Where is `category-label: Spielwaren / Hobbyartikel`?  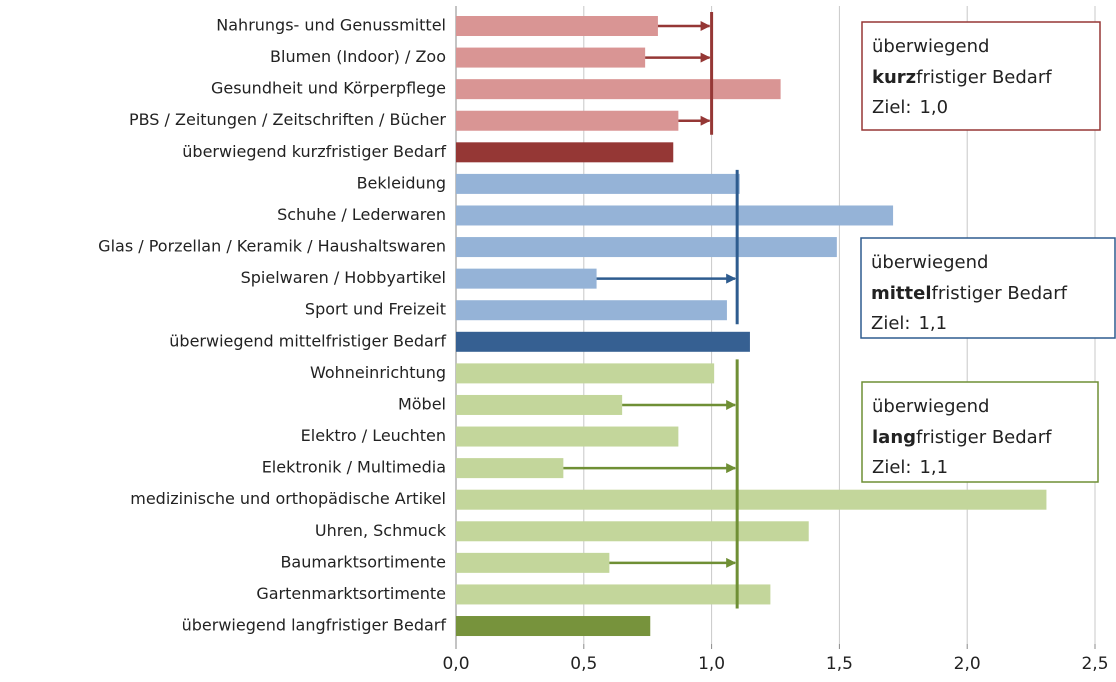 category-label: Spielwaren / Hobbyartikel is located at coordinates (343, 277).